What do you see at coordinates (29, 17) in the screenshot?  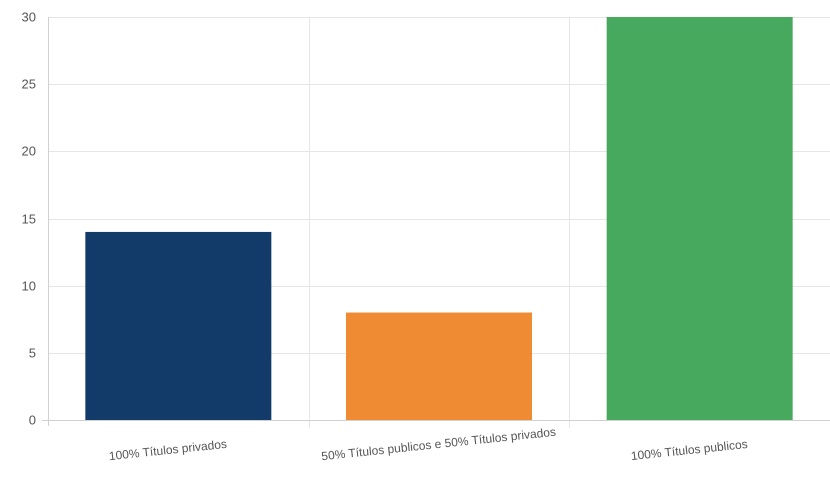 I see `y-tick-label: 30` at bounding box center [29, 17].